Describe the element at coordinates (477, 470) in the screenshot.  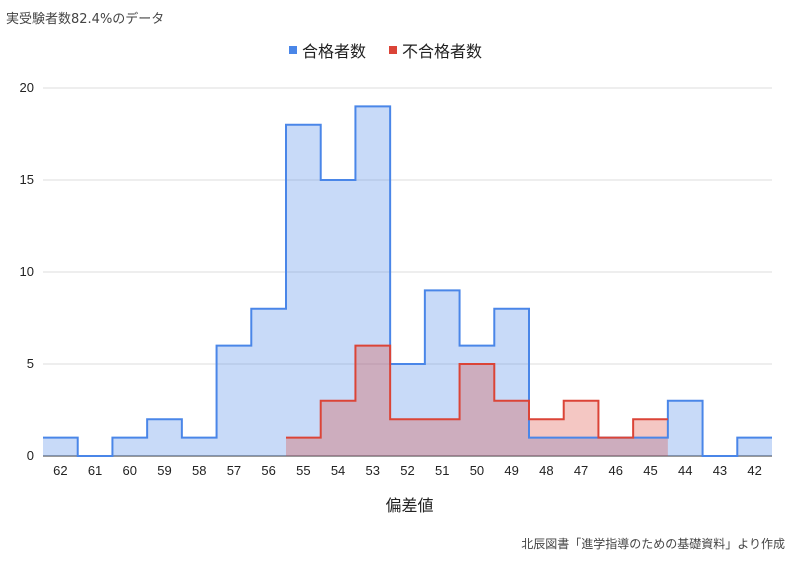
I see `x-tick-label: 50` at that location.